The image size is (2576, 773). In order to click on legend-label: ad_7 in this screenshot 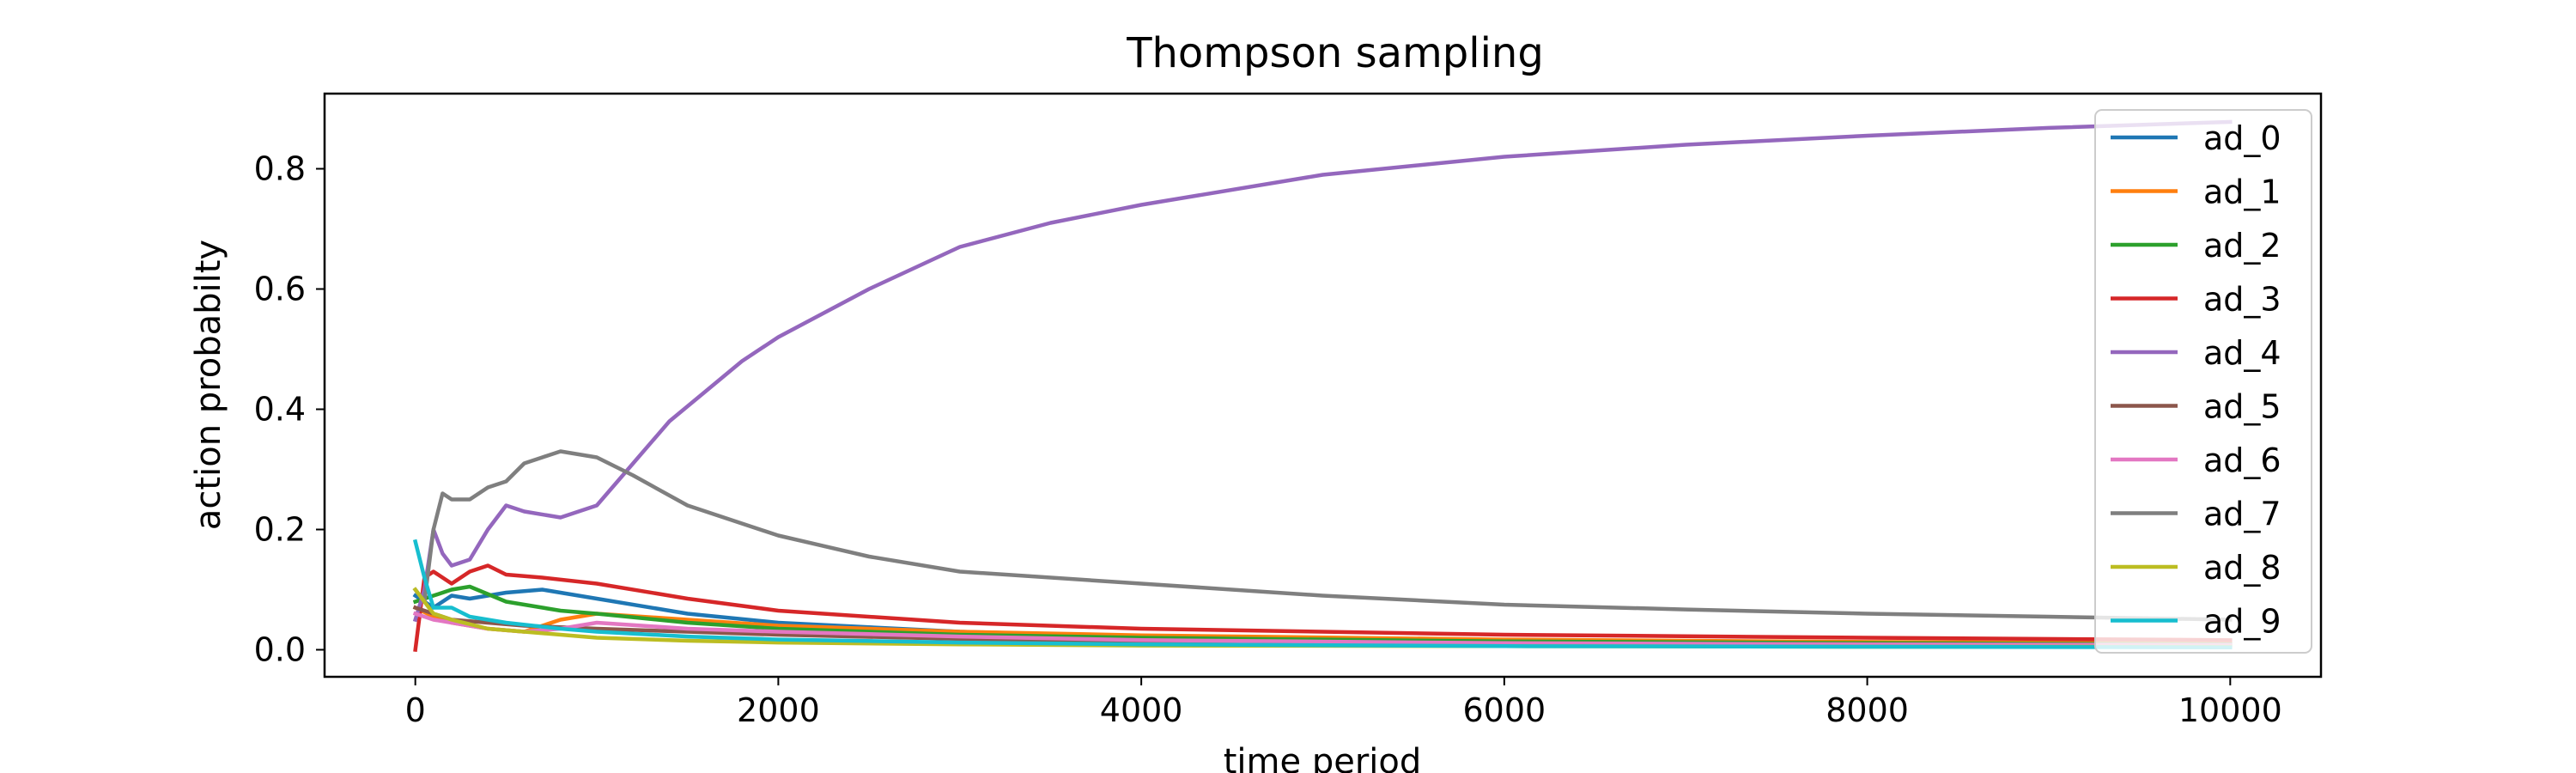, I will do `click(2242, 514)`.